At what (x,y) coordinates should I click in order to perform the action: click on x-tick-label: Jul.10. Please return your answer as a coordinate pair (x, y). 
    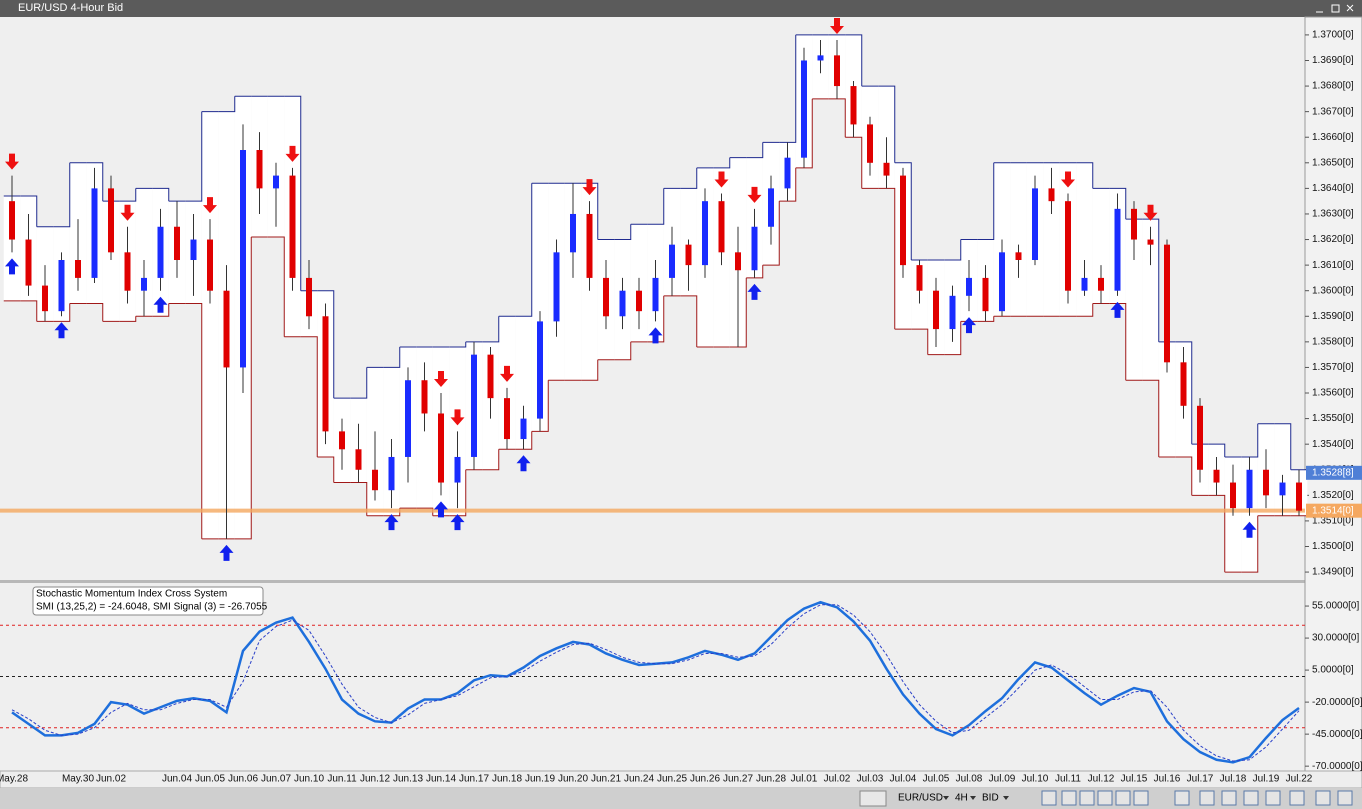
    Looking at the image, I should click on (1035, 779).